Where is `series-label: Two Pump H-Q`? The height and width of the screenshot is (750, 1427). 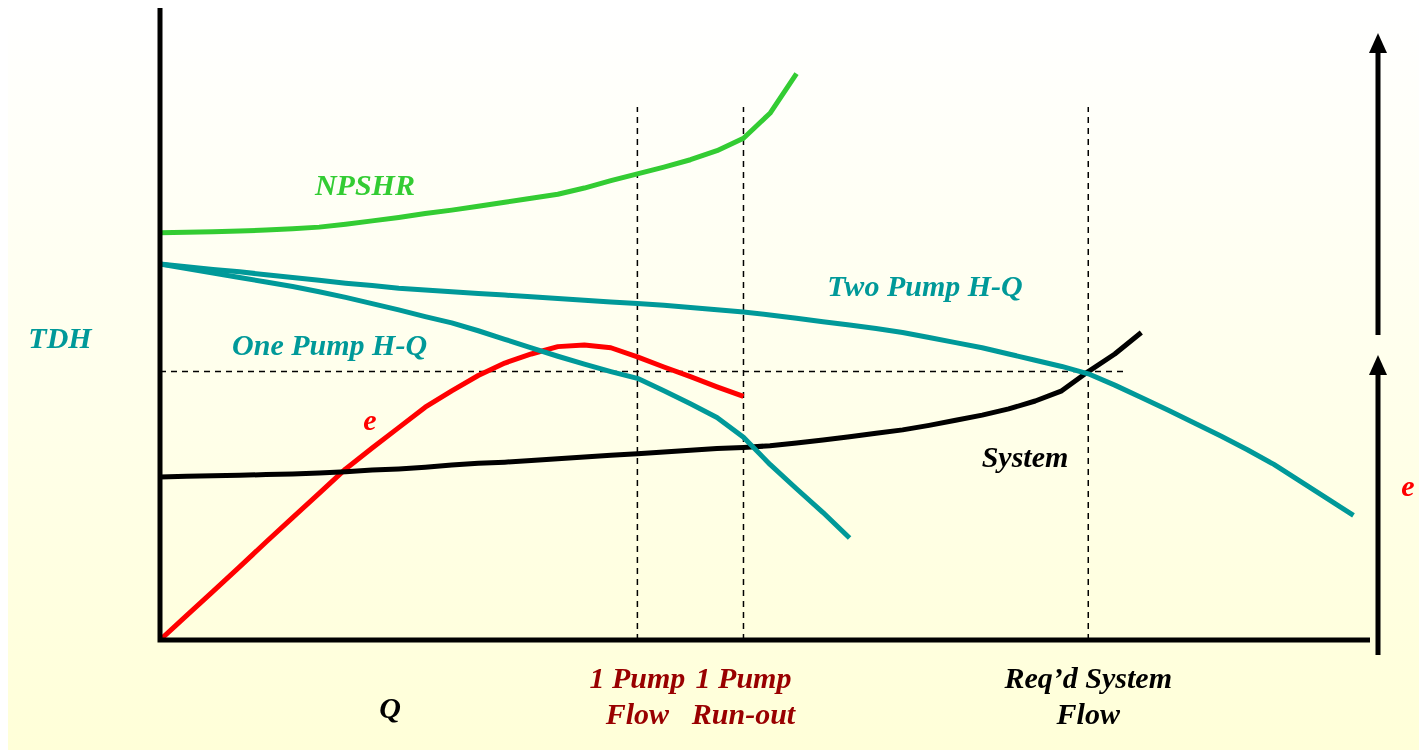
series-label: Two Pump H-Q is located at coordinates (925, 286).